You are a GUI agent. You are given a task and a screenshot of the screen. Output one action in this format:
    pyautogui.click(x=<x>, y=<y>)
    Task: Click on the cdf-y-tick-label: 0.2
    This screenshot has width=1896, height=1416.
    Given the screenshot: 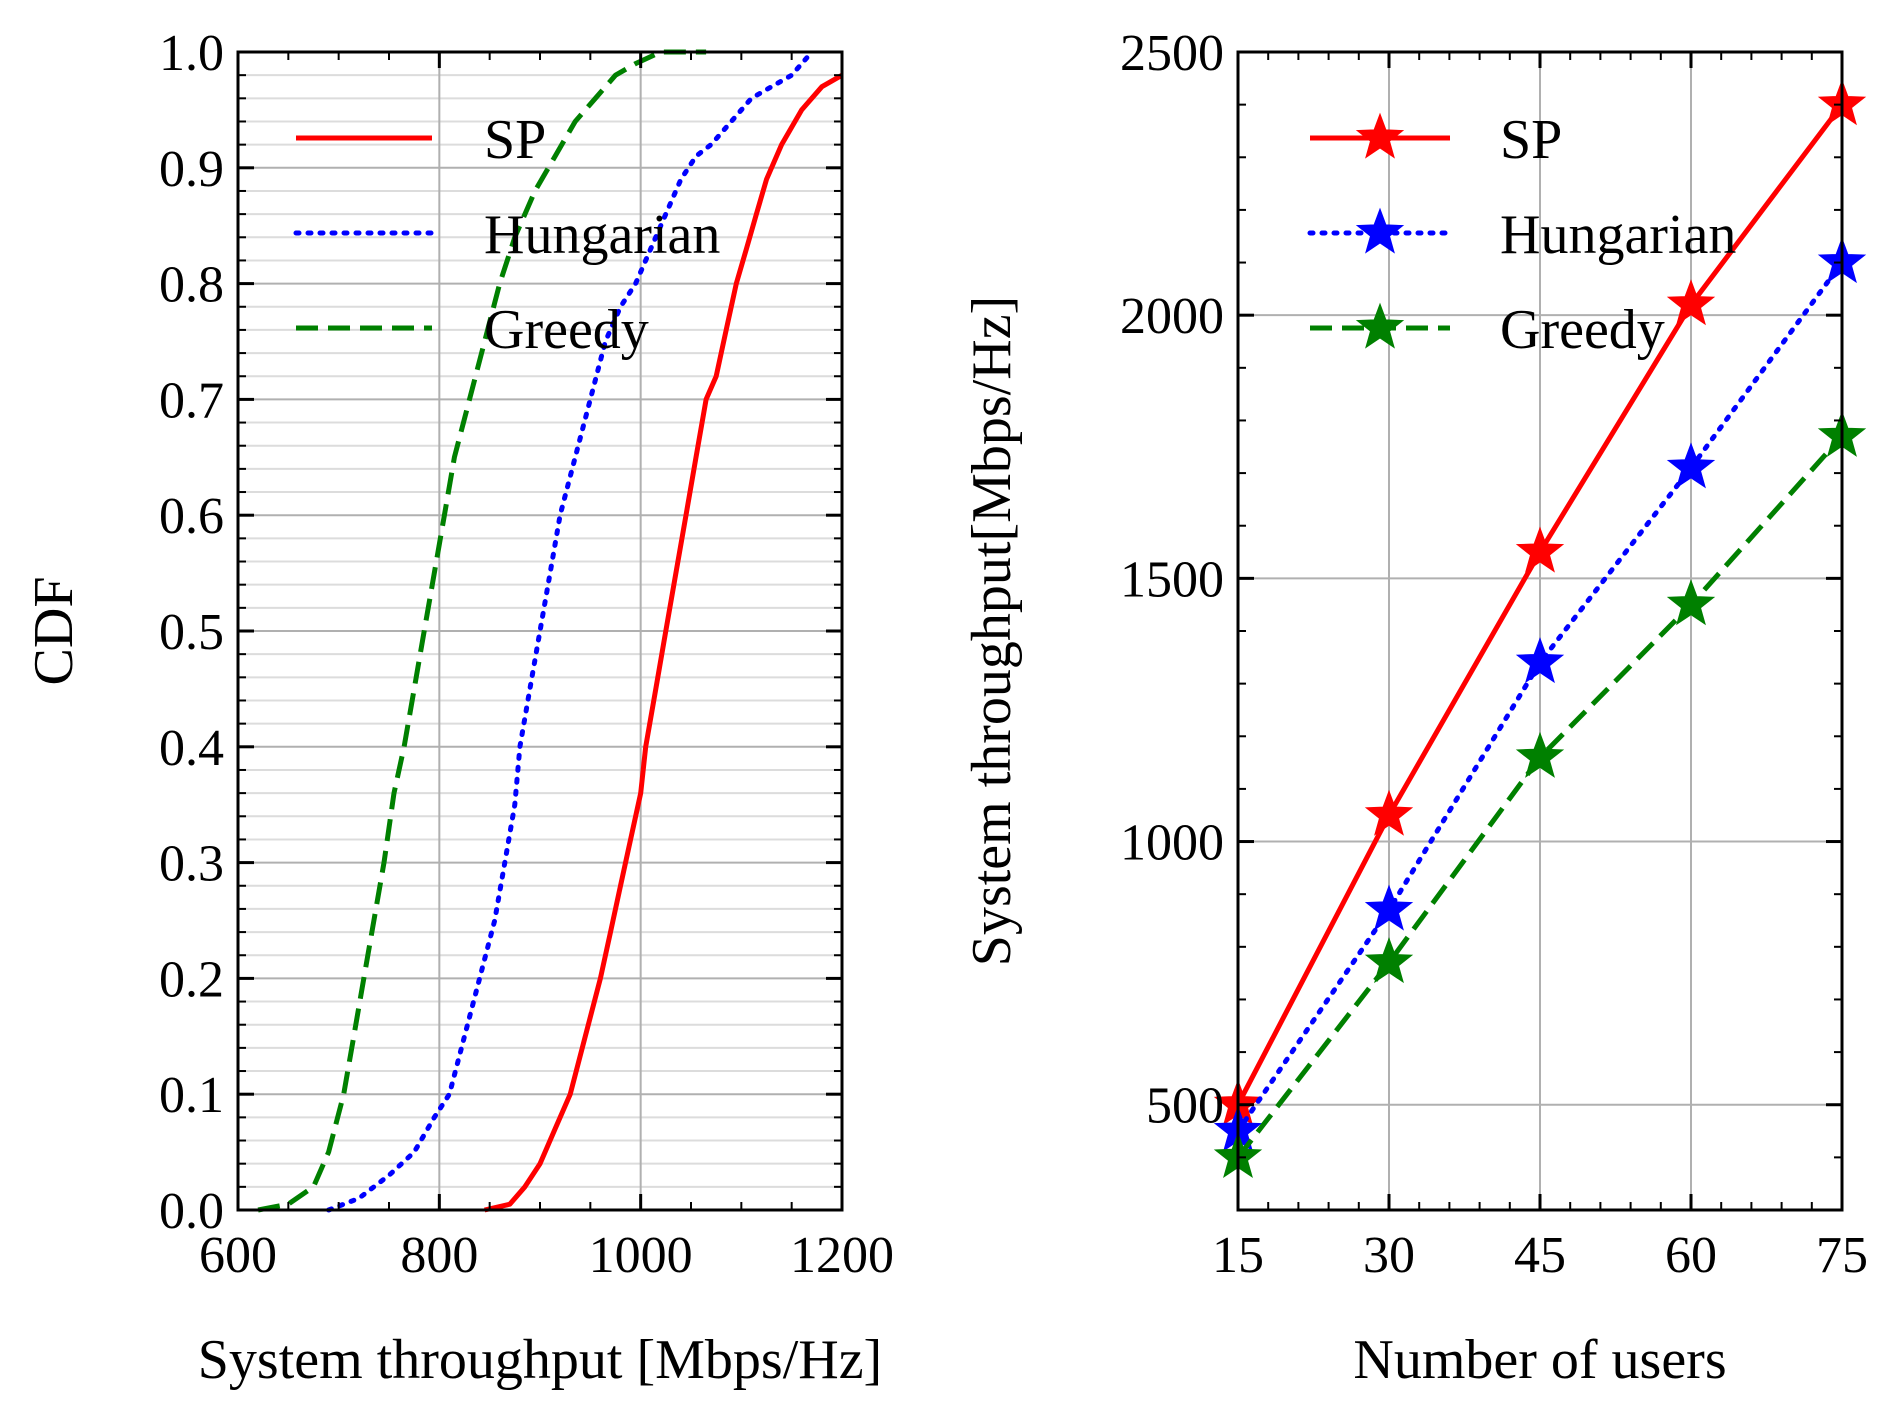 What is the action you would take?
    pyautogui.click(x=191, y=979)
    